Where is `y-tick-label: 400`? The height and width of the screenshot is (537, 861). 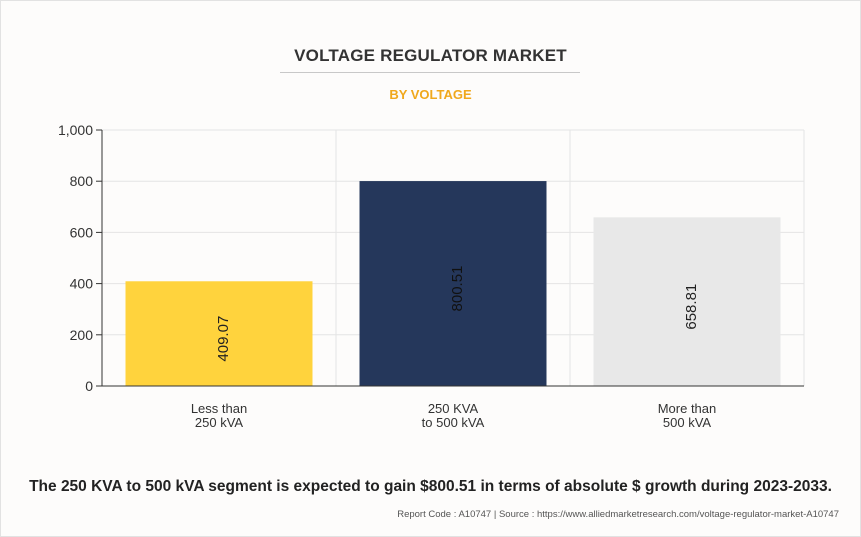
y-tick-label: 400 is located at coordinates (82, 284).